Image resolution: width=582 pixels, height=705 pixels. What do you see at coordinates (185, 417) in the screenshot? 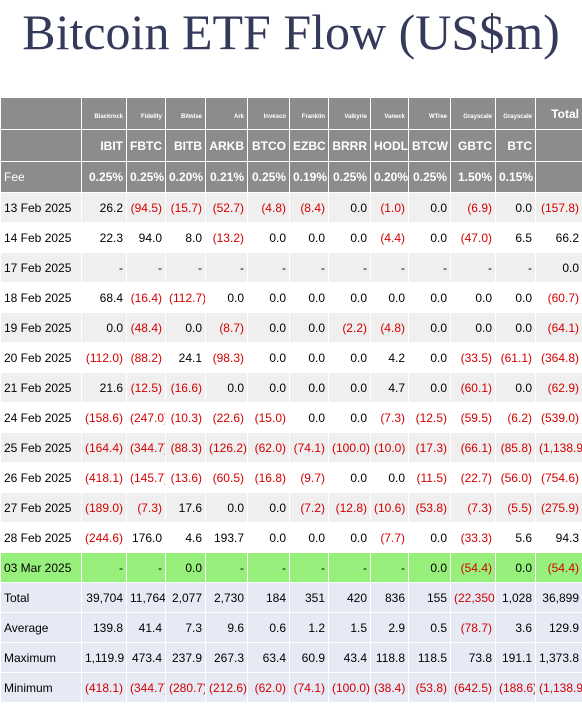
I see `flow-cell: (10.3)` at bounding box center [185, 417].